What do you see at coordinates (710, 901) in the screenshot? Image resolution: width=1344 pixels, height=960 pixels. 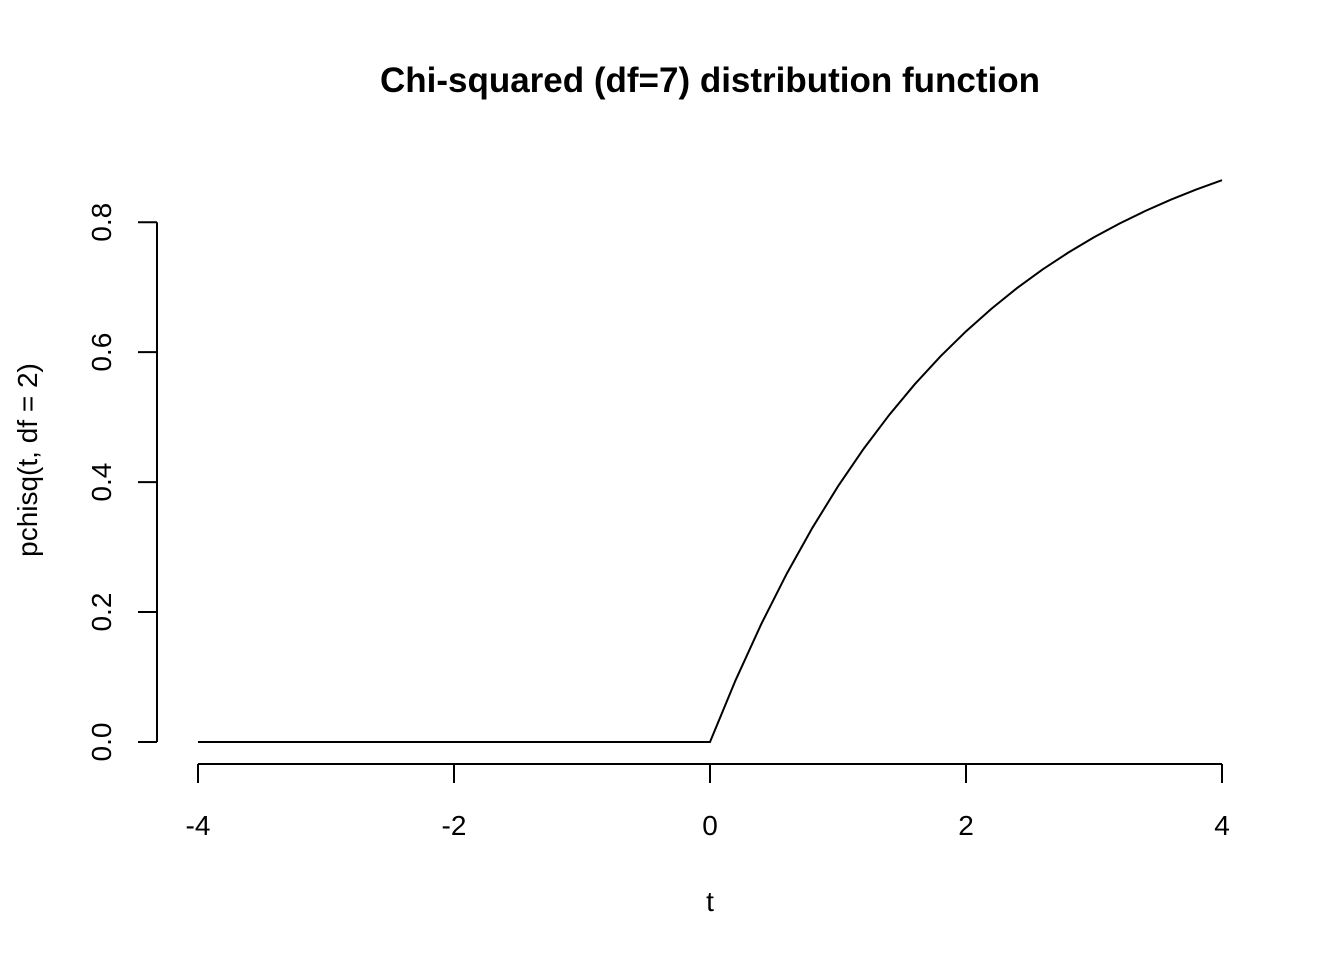 I see `x-axis-label: t` at bounding box center [710, 901].